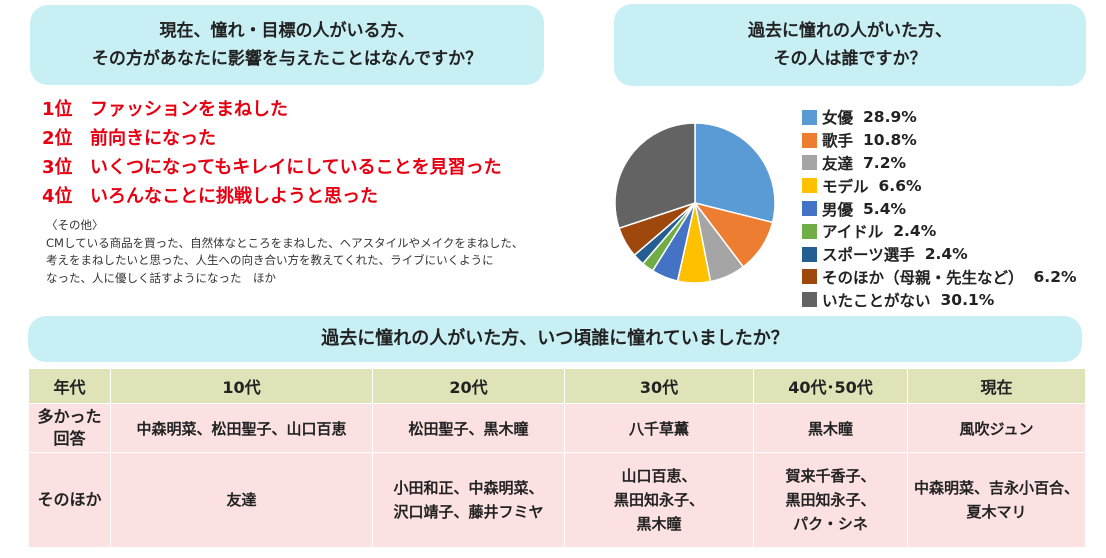  I want to click on table-row-label: そのほか, so click(69, 500).